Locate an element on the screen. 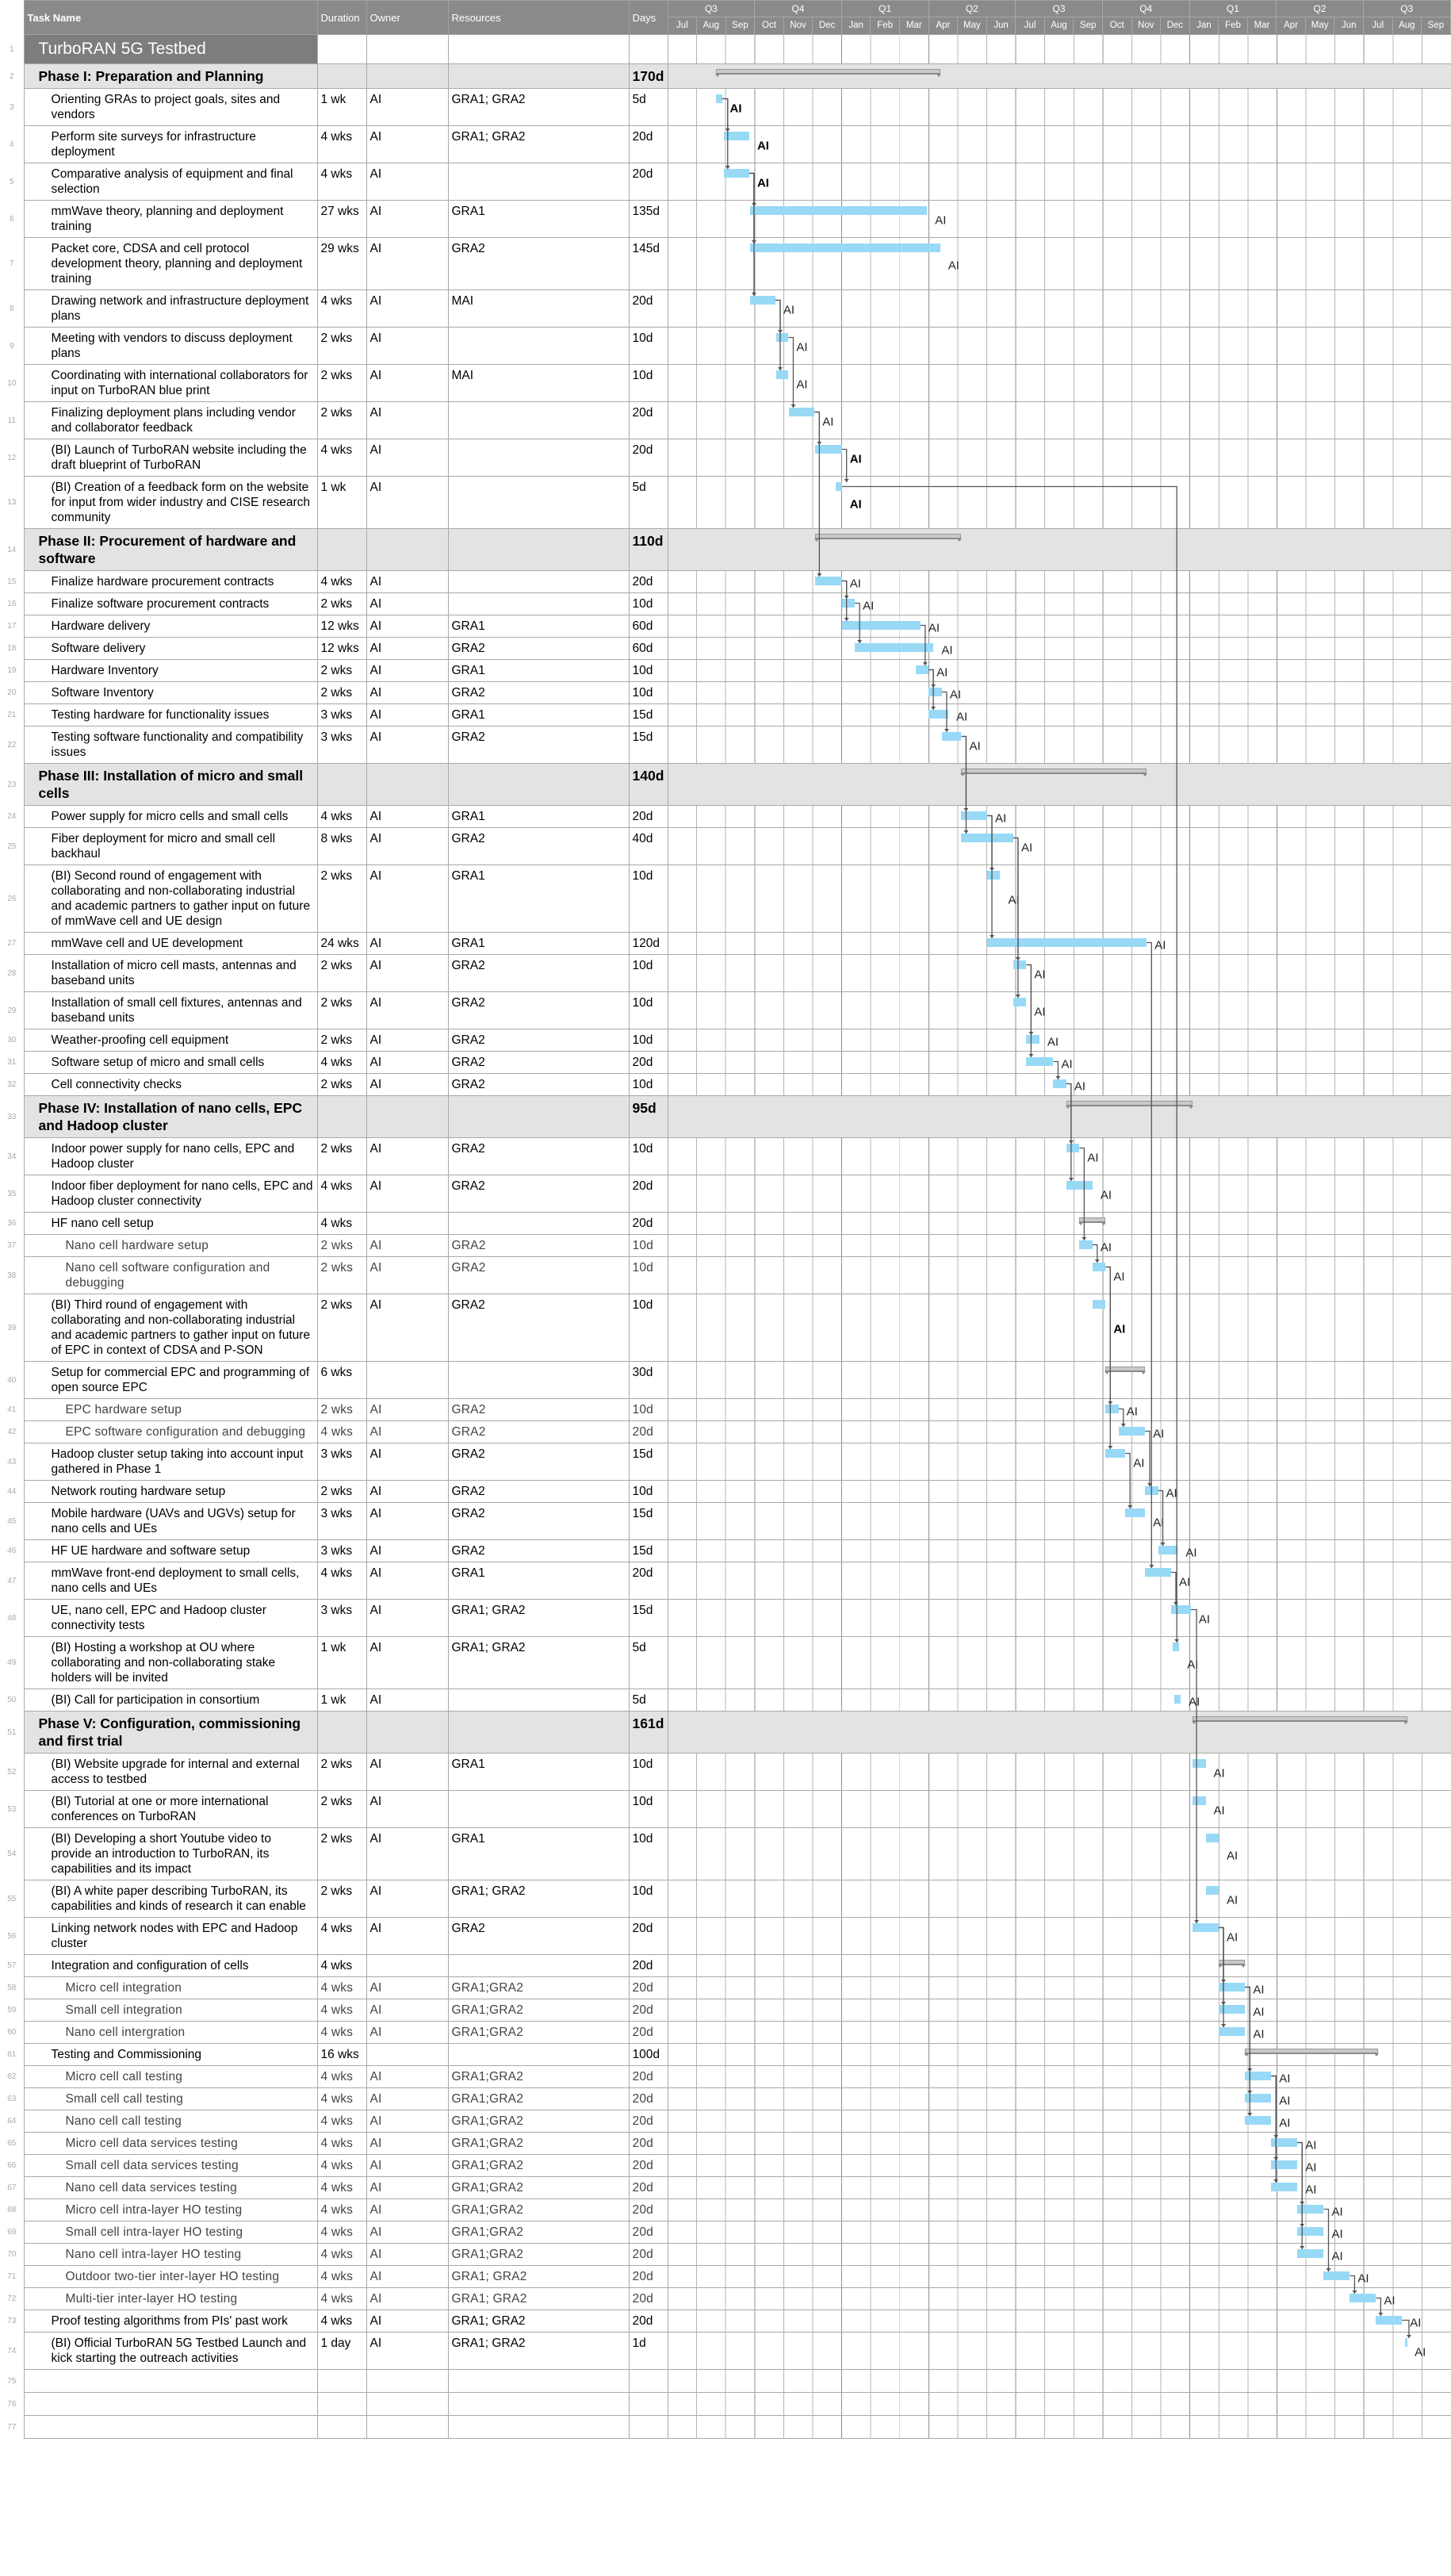 Image resolution: width=1451 pixels, height=2576 pixels. duration-cell: 12 wks is located at coordinates (341, 648).